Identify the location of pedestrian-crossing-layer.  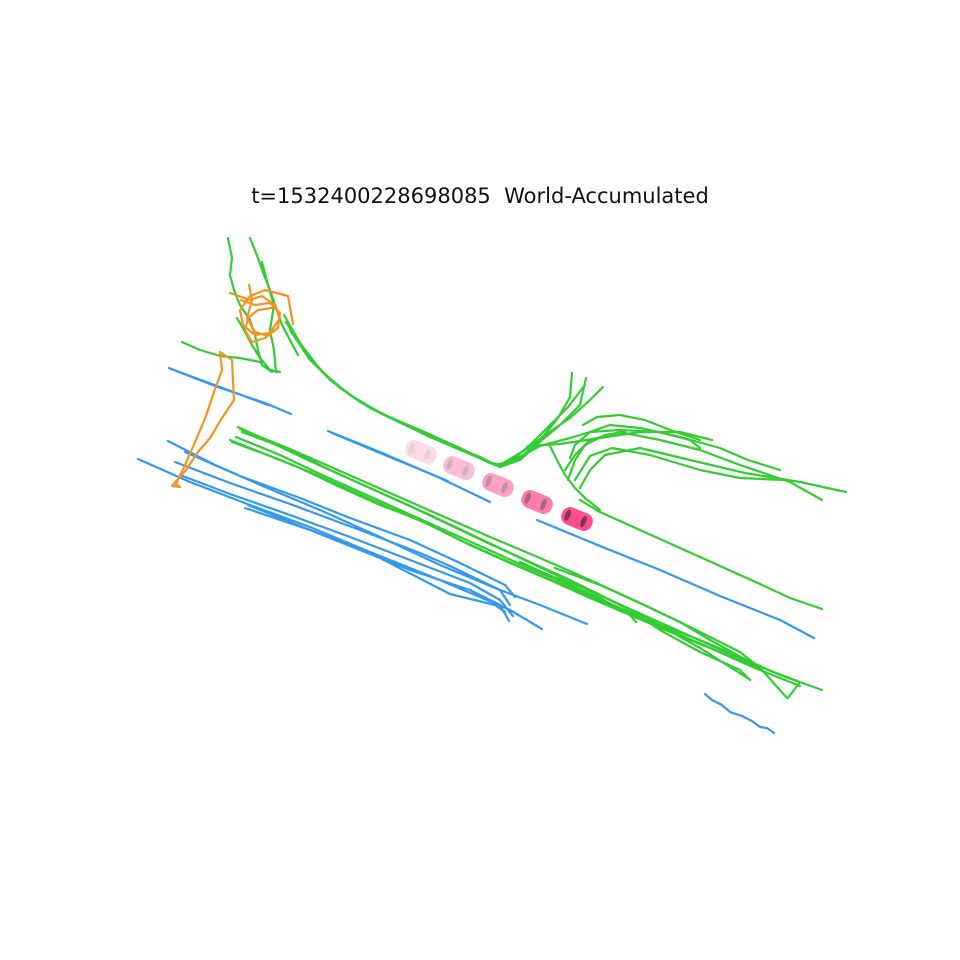
(232, 386).